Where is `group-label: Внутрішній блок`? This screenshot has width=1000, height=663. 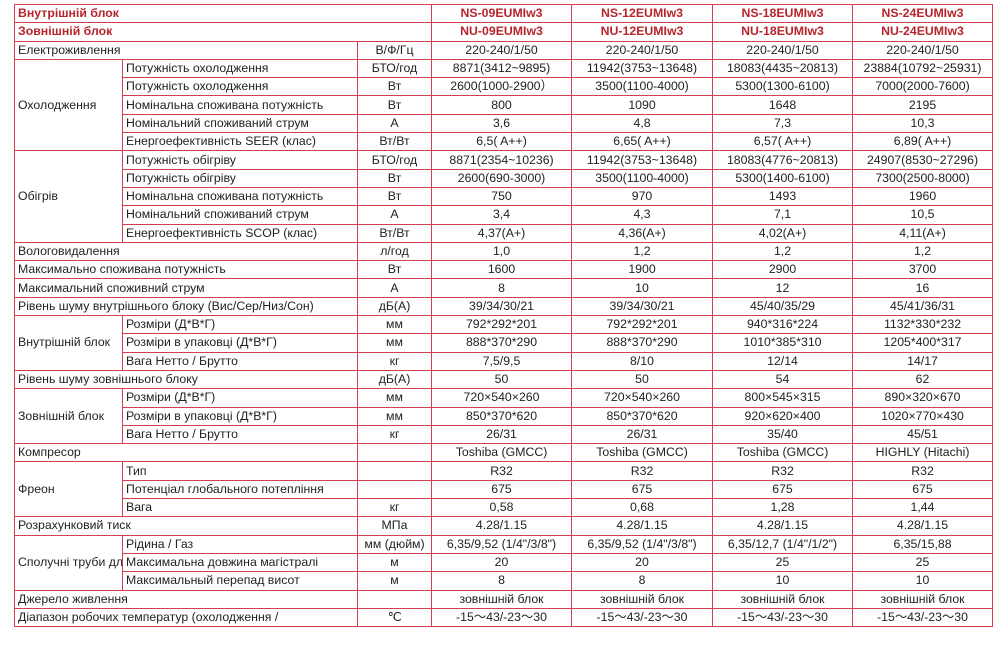 group-label: Внутрішній блок is located at coordinates (68, 343).